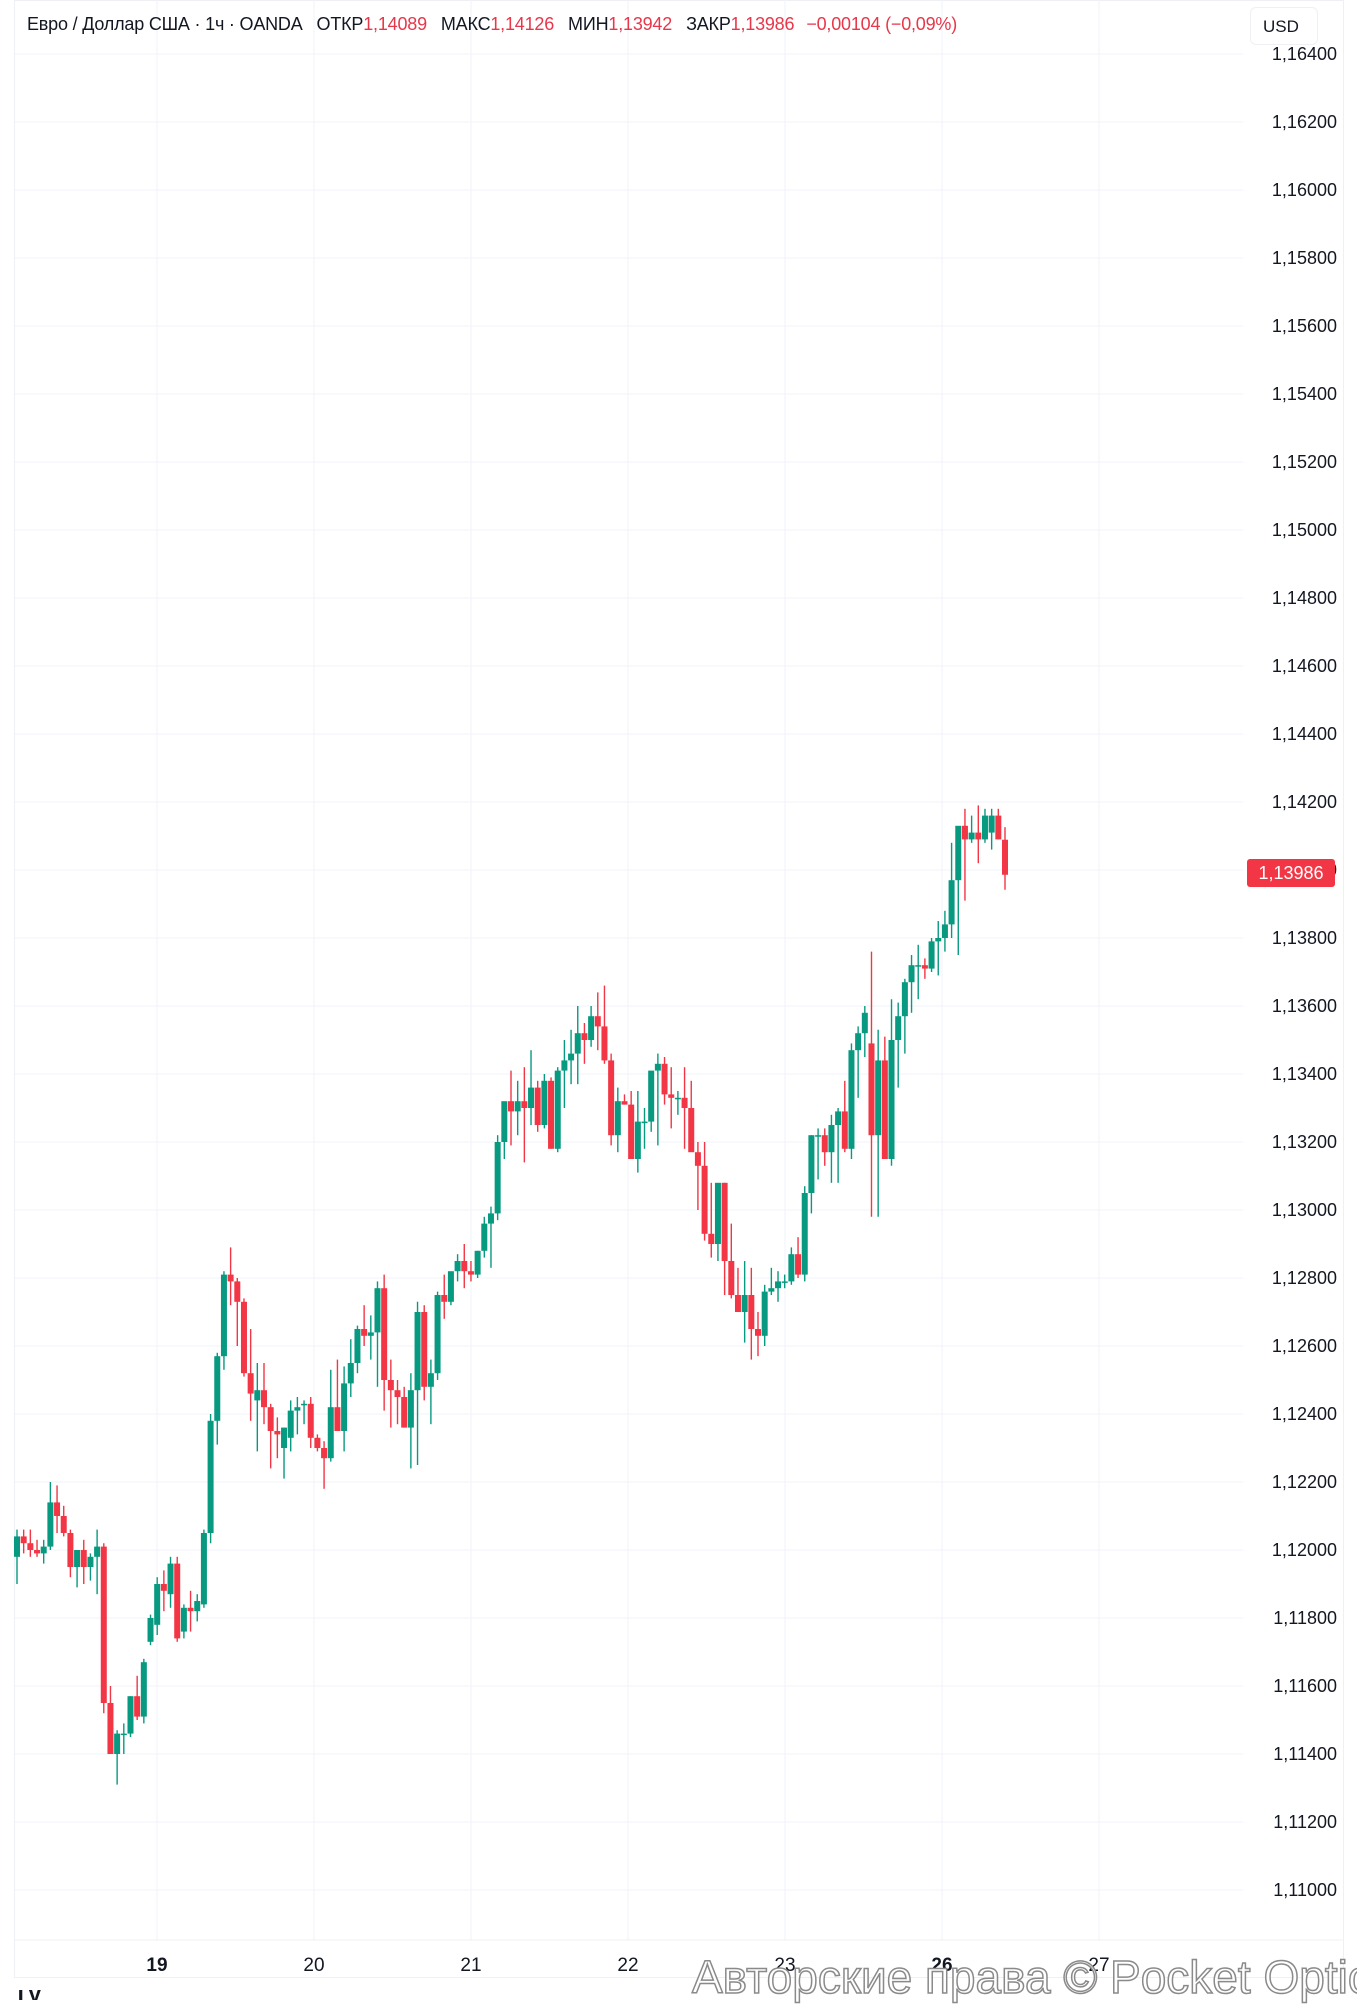 This screenshot has width=1357, height=2004. What do you see at coordinates (640, 23) in the screenshot?
I see `low-value: 1,13942` at bounding box center [640, 23].